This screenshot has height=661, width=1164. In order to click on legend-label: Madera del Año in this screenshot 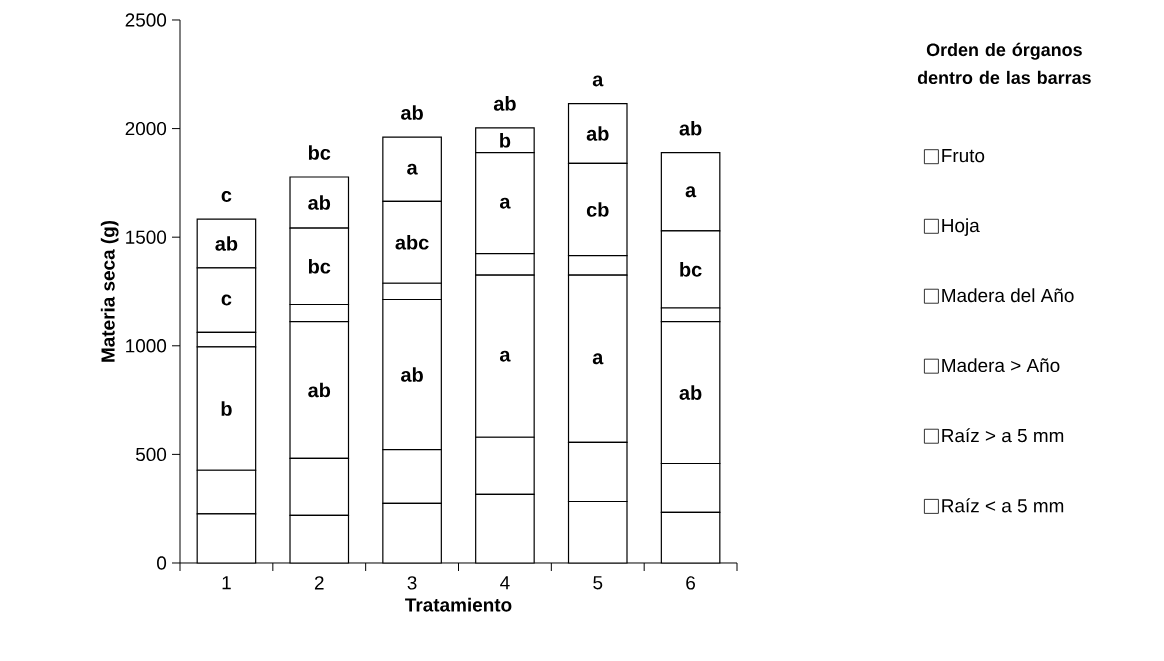, I will do `click(1008, 295)`.